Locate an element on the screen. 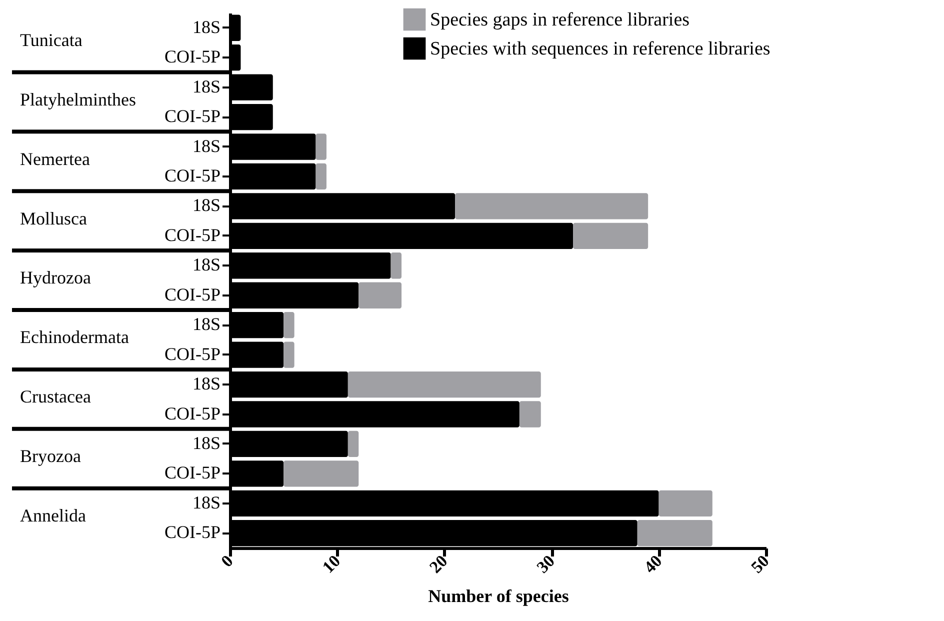 This screenshot has height=621, width=944. text: Hydrozoa is located at coordinates (55, 278).